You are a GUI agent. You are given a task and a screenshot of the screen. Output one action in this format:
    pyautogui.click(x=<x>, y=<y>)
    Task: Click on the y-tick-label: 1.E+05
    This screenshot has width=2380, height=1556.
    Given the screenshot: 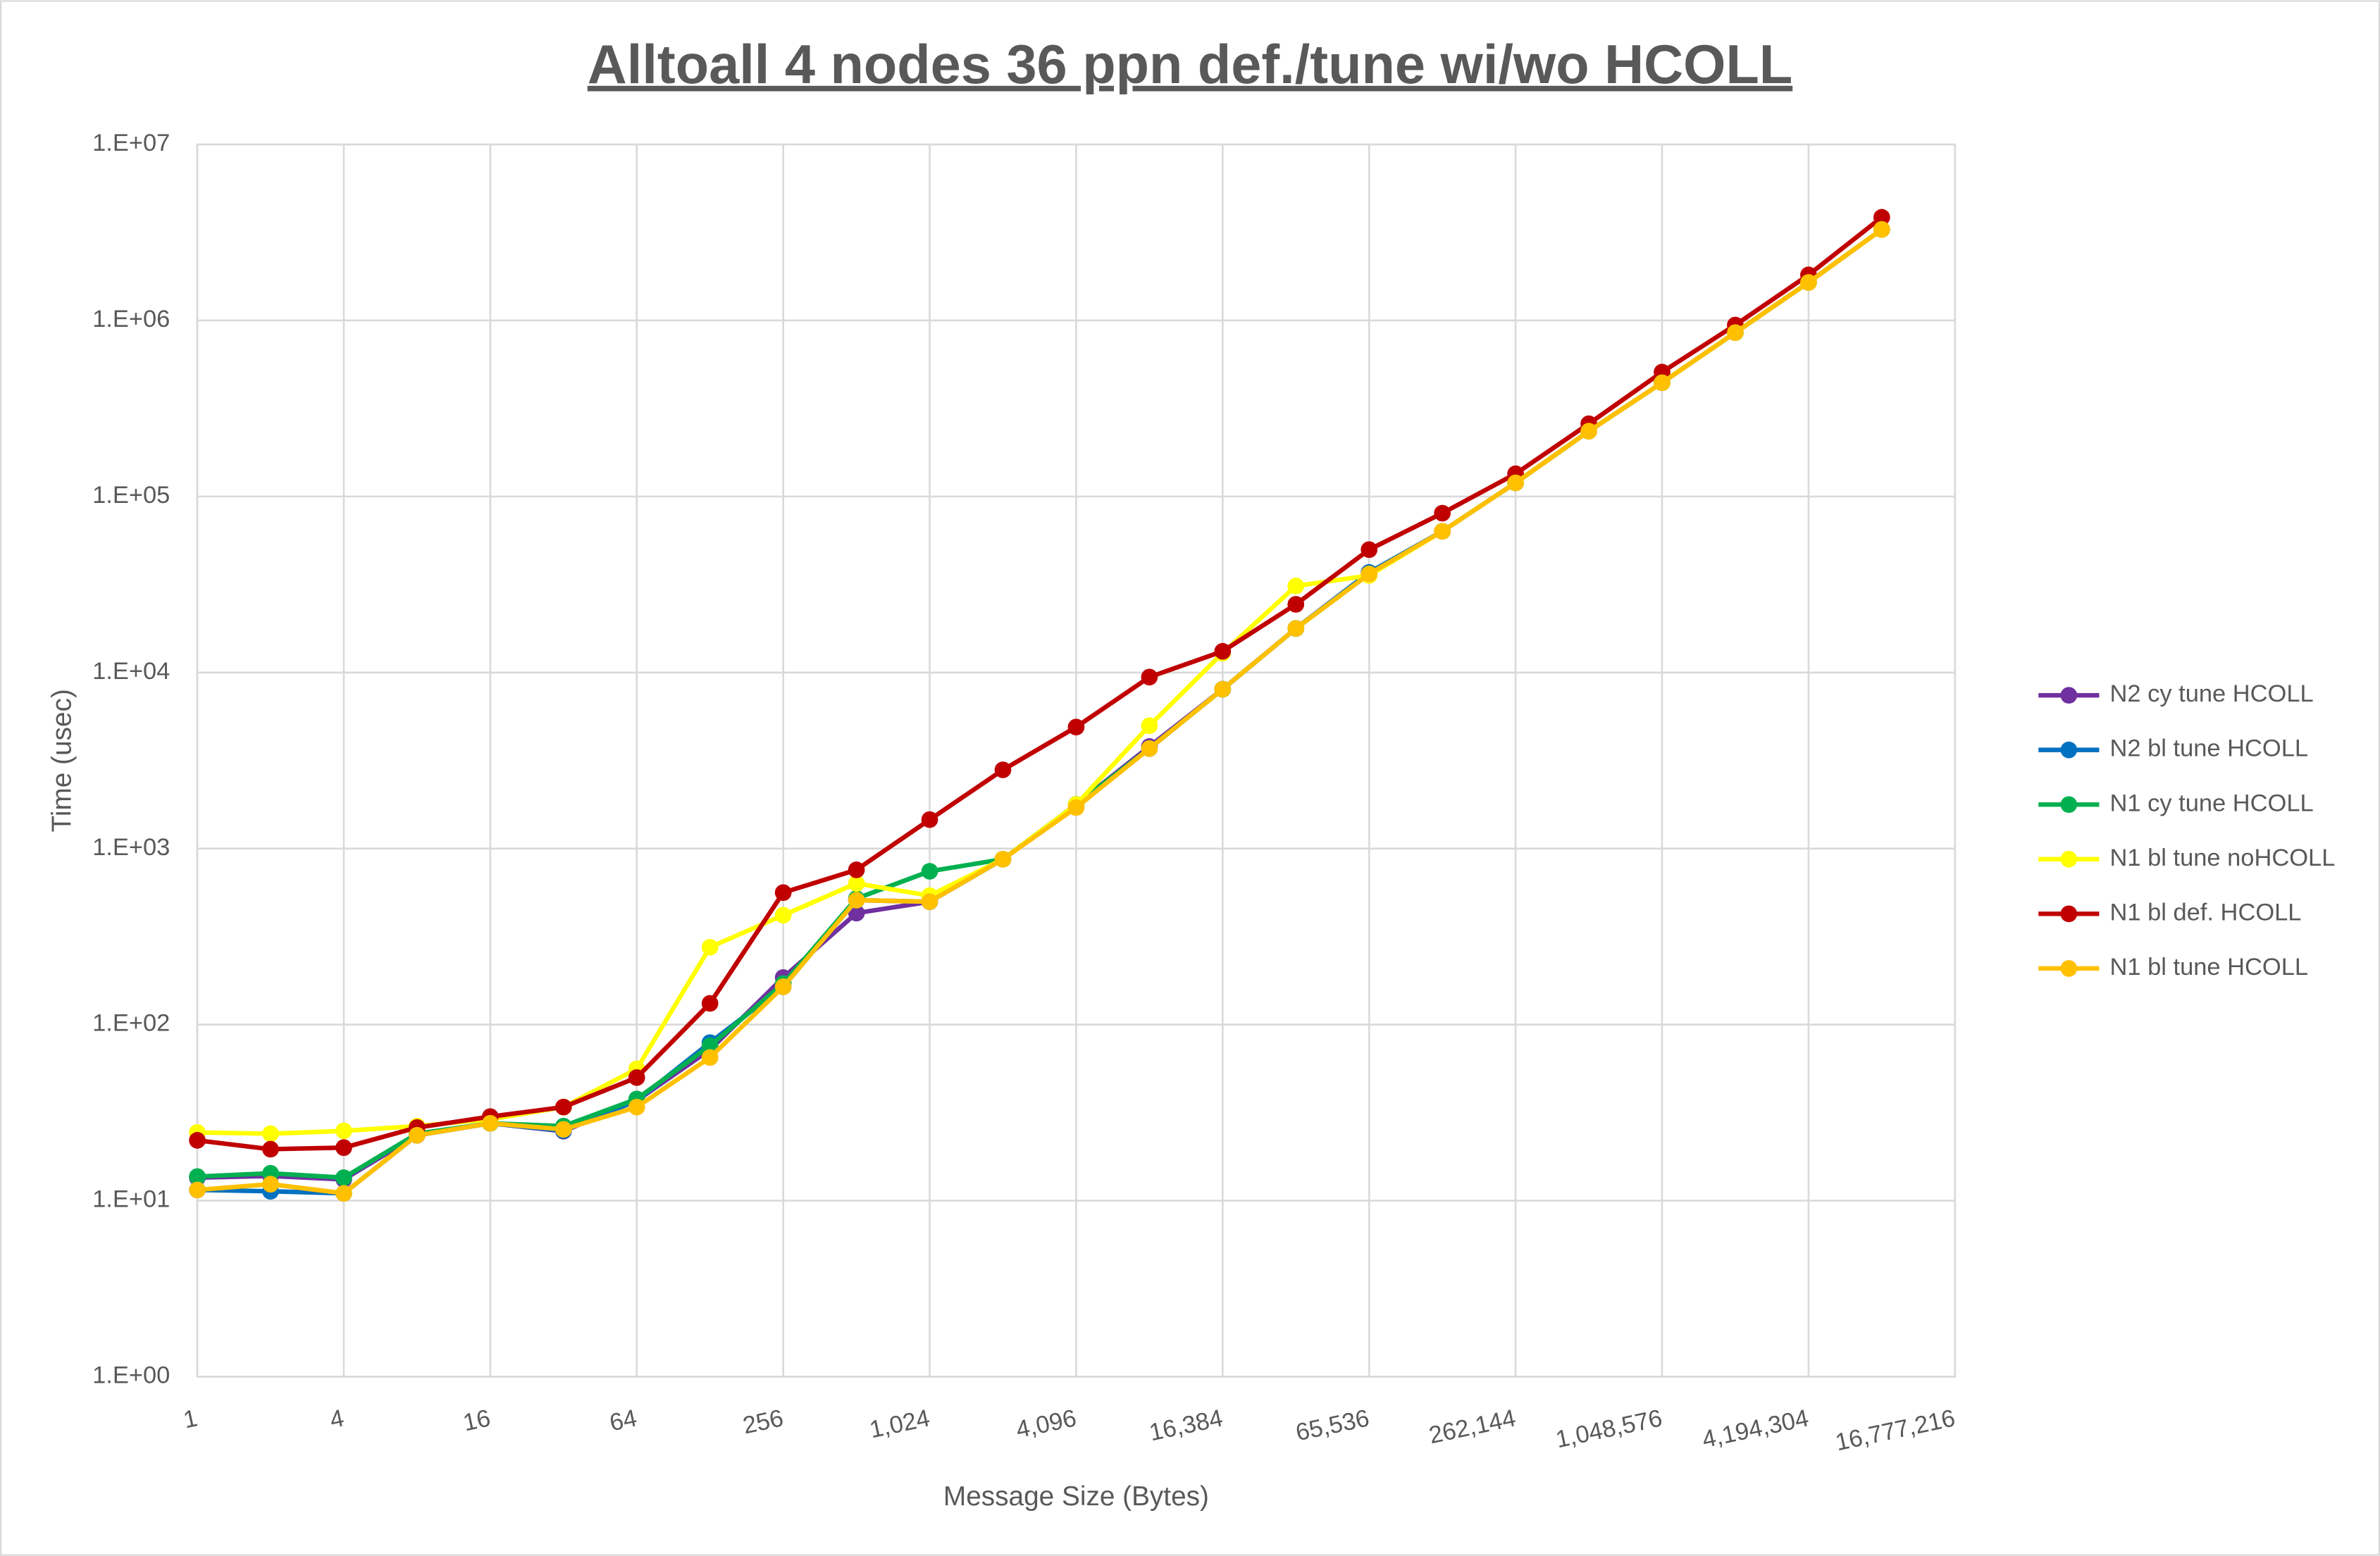 What is the action you would take?
    pyautogui.click(x=131, y=495)
    